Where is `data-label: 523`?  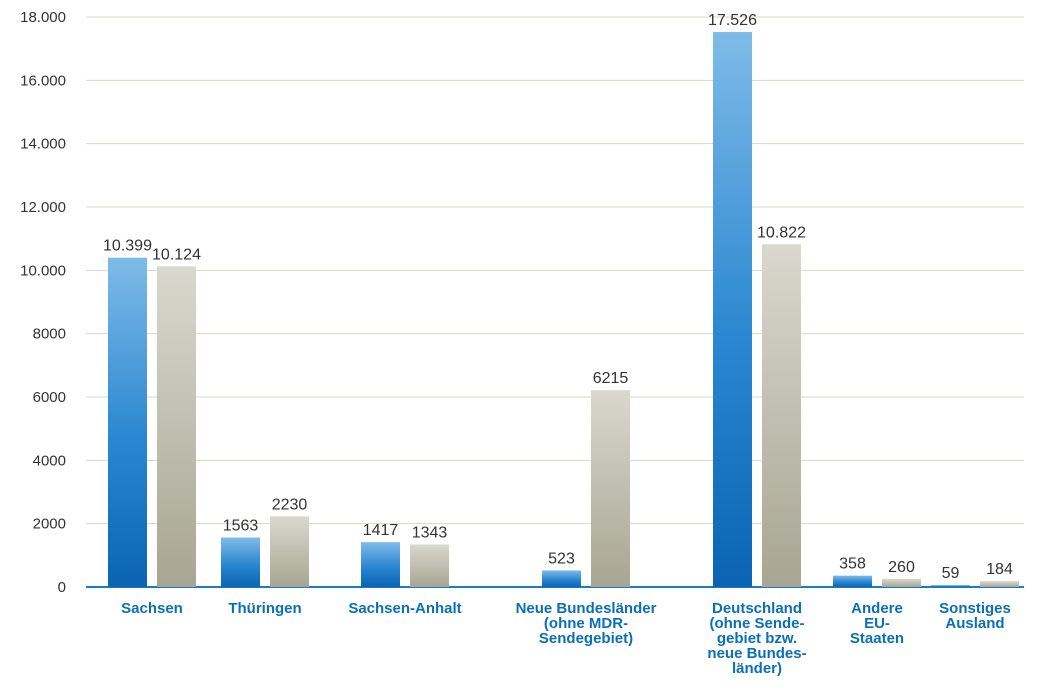
data-label: 523 is located at coordinates (561, 558).